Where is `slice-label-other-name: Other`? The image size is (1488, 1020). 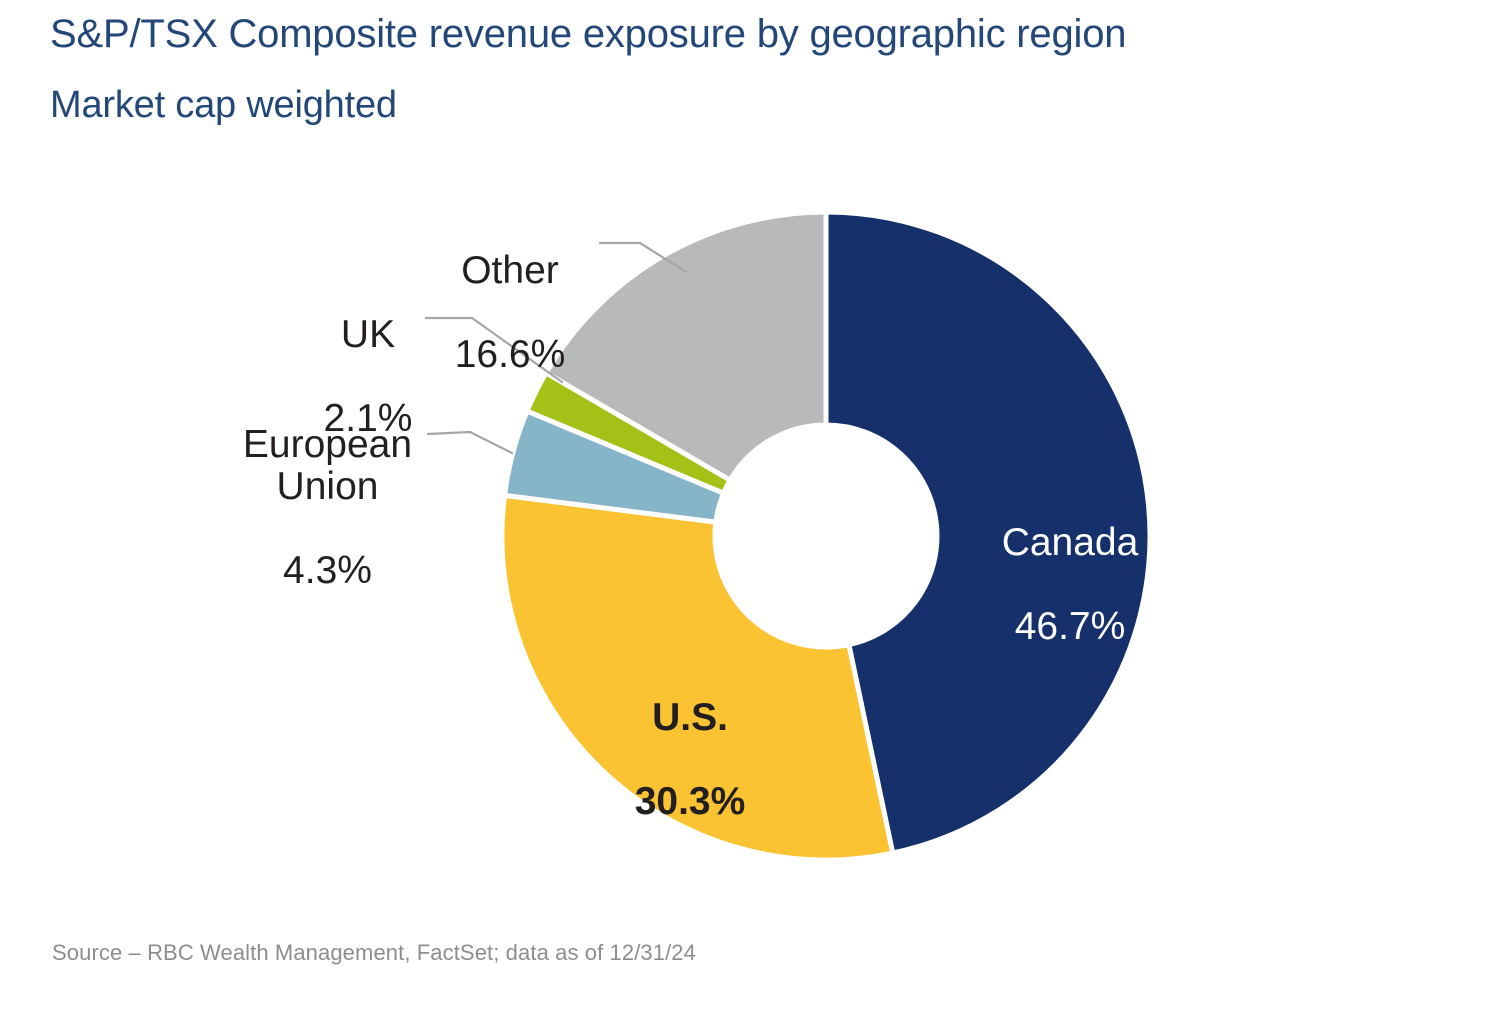 slice-label-other-name: Other is located at coordinates (510, 271).